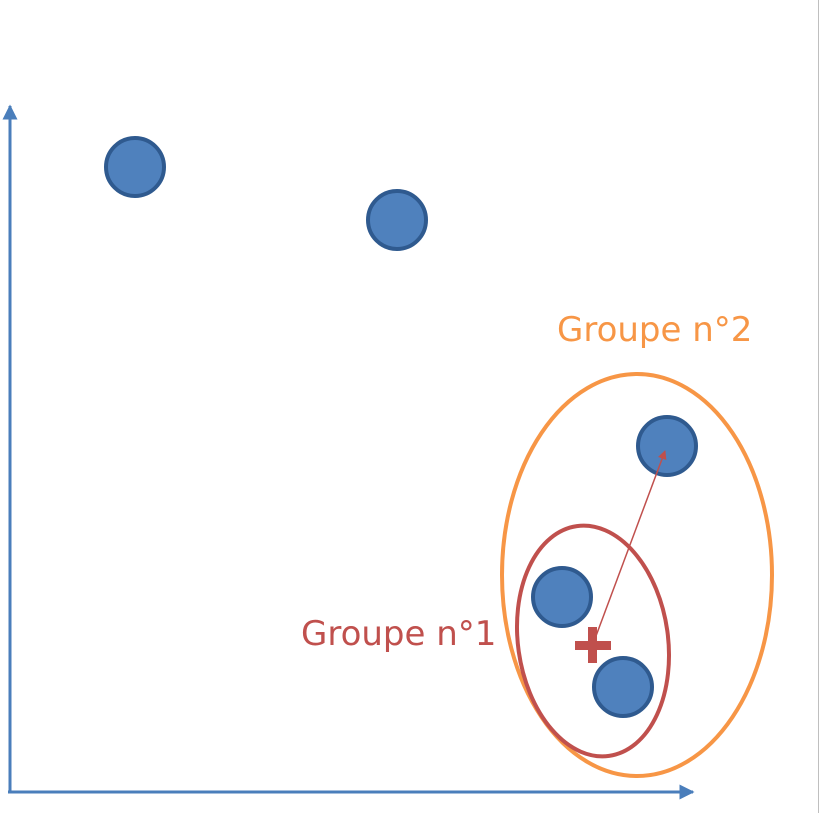 The width and height of the screenshot is (821, 818). What do you see at coordinates (398, 634) in the screenshot?
I see `group-1-label: Groupe n°1` at bounding box center [398, 634].